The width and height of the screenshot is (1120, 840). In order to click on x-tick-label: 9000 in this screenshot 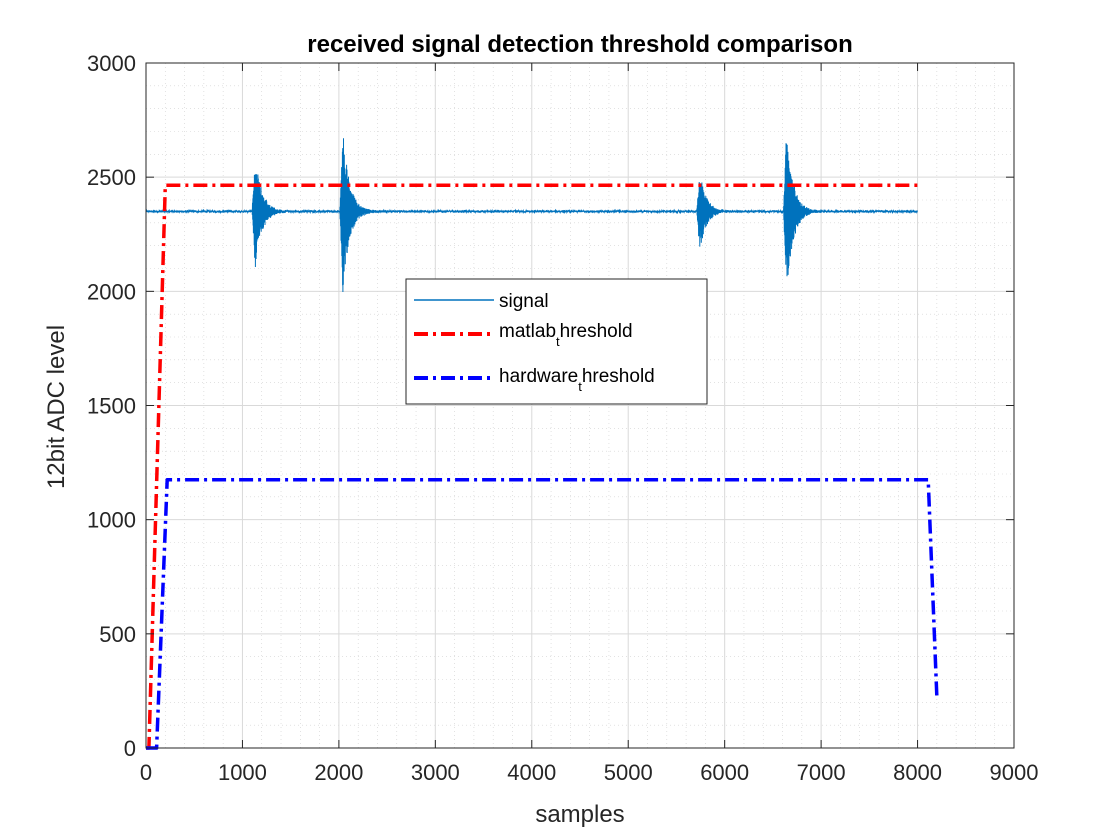, I will do `click(1014, 772)`.